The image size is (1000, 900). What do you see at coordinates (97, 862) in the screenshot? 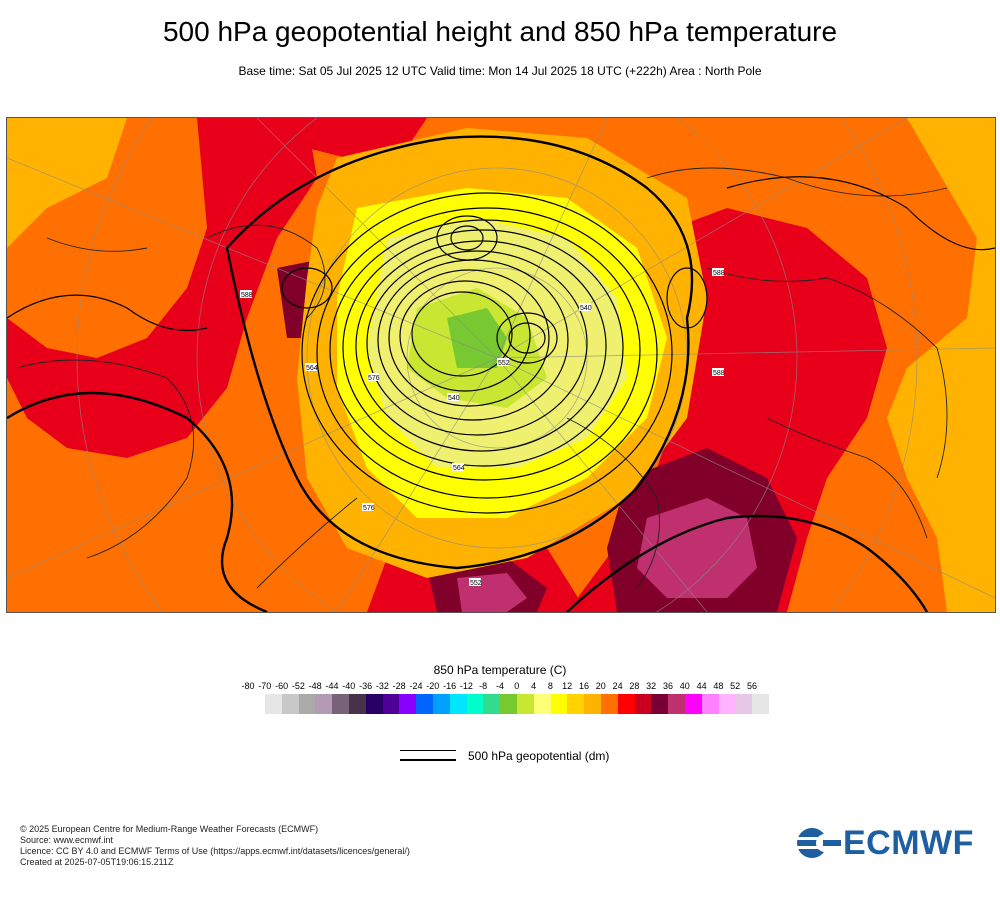
I see `footer-created: Created at 2025-07-05T19:06:15.211Z` at bounding box center [97, 862].